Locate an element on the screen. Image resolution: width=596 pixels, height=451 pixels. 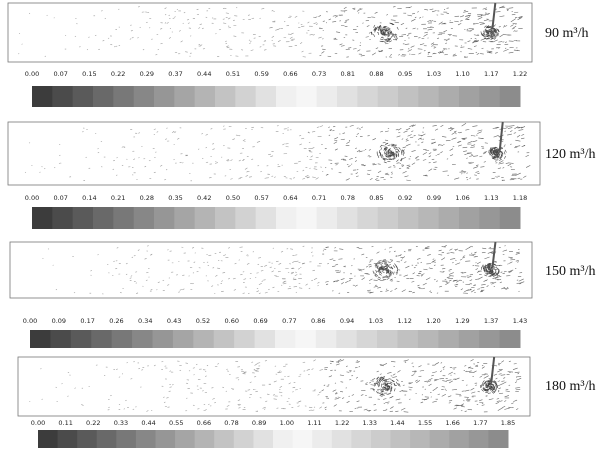
colorbar-tick-label: 0.85 is located at coordinates (376, 198).